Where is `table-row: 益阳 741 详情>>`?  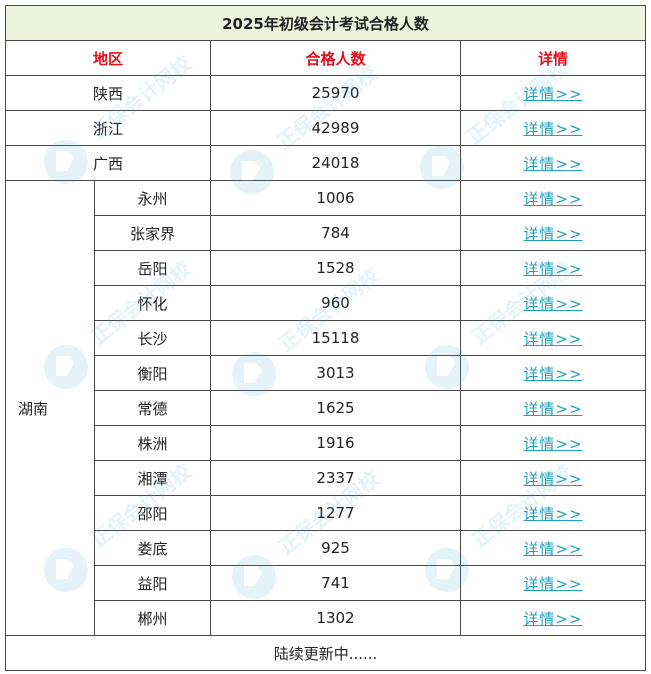 table-row: 益阳 741 详情>> is located at coordinates (326, 583).